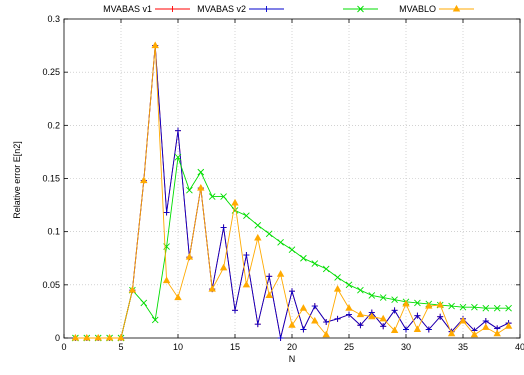  I want to click on legend-item: MVABAS v2, so click(240, 9).